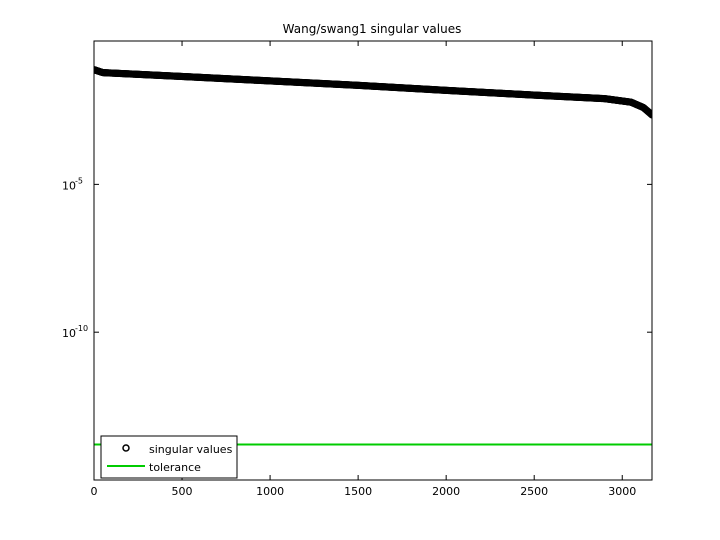 The width and height of the screenshot is (720, 540). What do you see at coordinates (175, 467) in the screenshot?
I see `legend-label-tolerance: tolerance` at bounding box center [175, 467].